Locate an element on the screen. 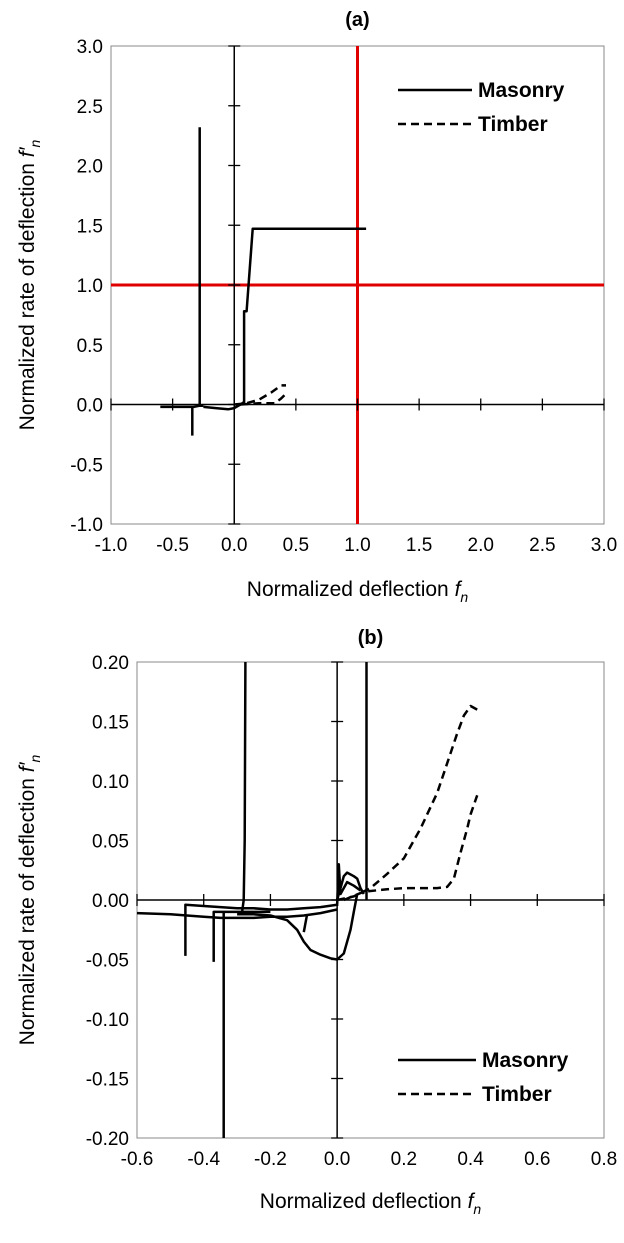 The width and height of the screenshot is (624, 1243). x-tick-label: -0.2 is located at coordinates (270, 1159).